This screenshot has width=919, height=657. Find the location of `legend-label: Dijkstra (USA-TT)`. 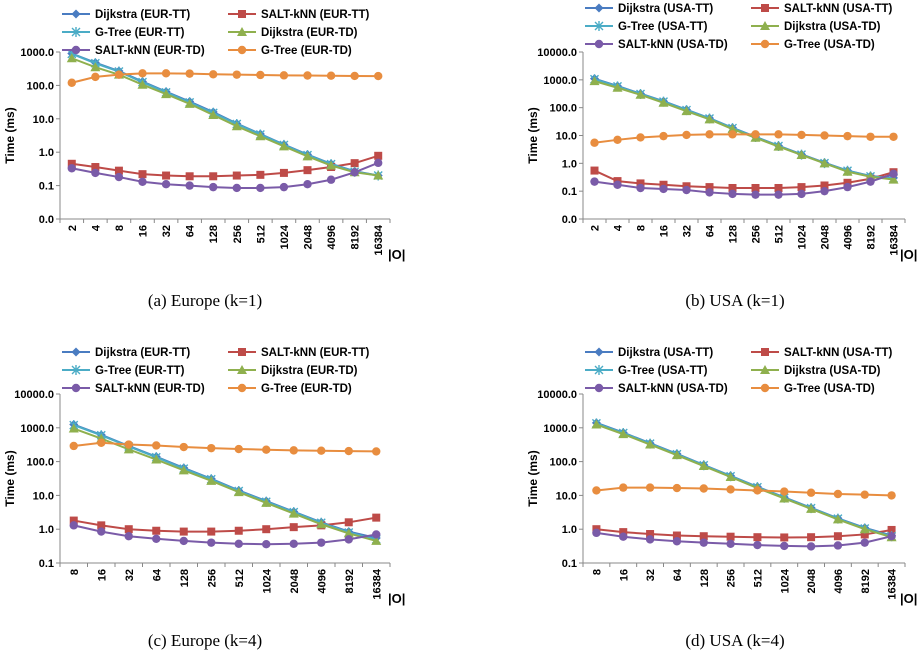

legend-label: Dijkstra (USA-TT) is located at coordinates (665, 9).